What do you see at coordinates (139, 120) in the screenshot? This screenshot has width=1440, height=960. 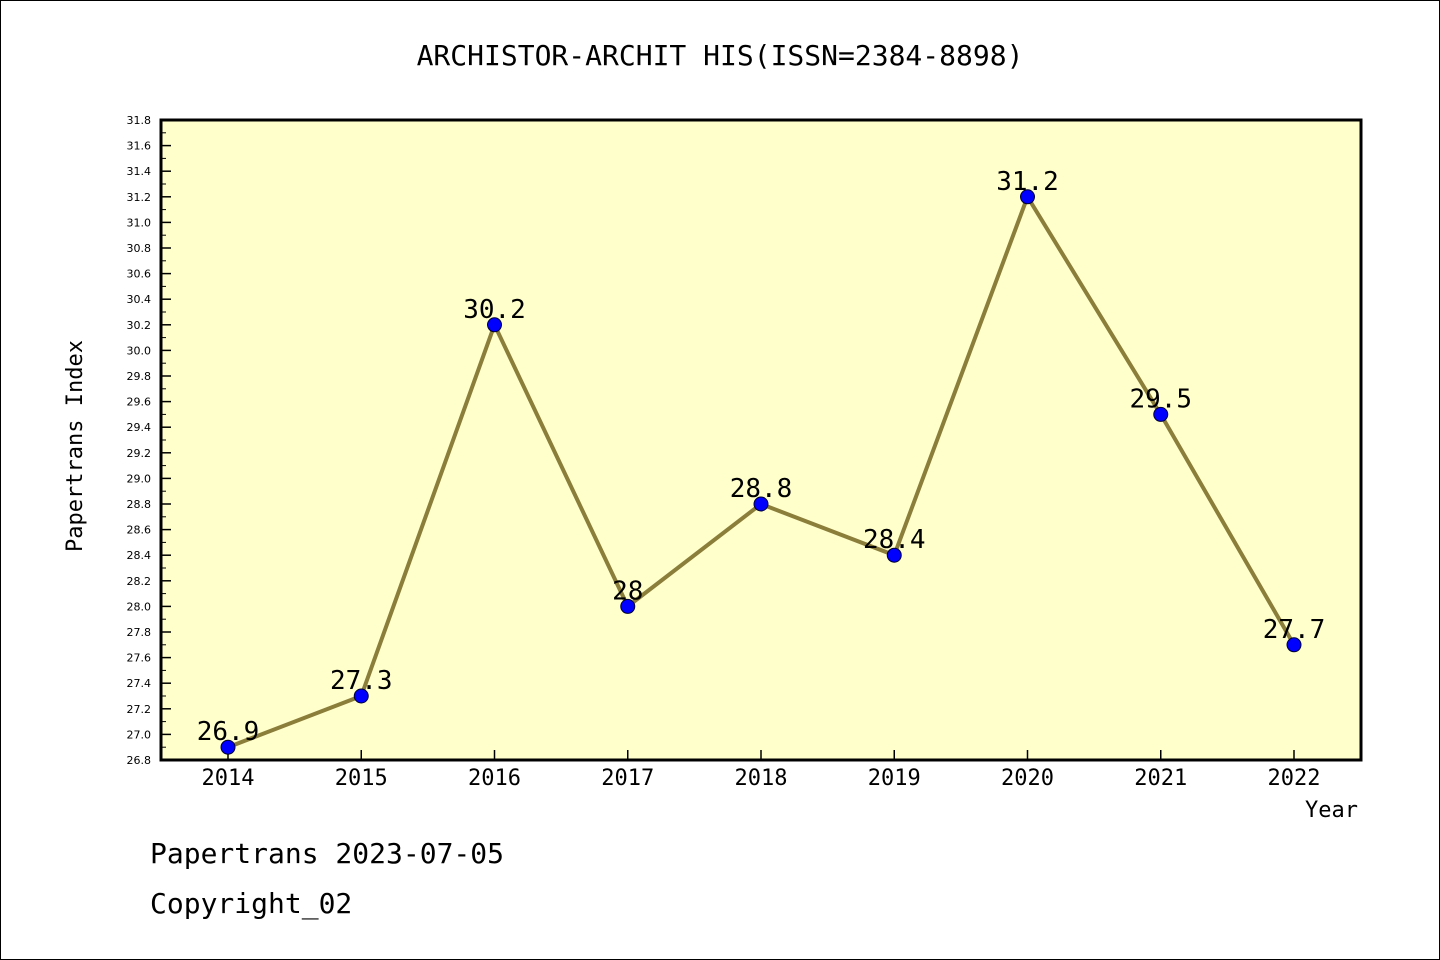 I see `y-tick-label: 31.8` at bounding box center [139, 120].